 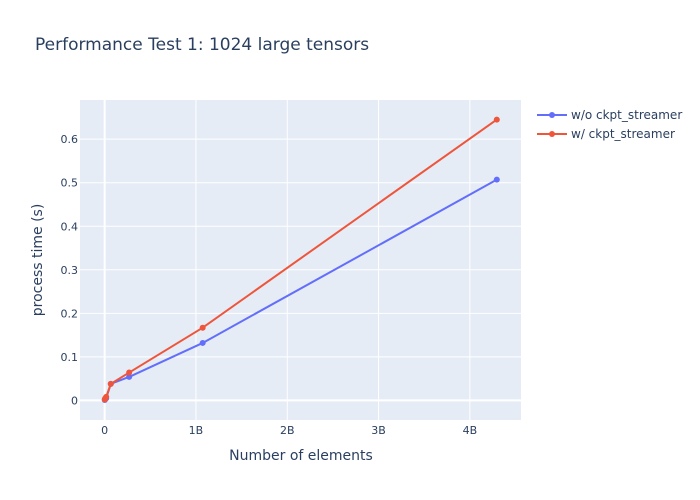 I want to click on x-tick-label: 1B, so click(x=196, y=430).